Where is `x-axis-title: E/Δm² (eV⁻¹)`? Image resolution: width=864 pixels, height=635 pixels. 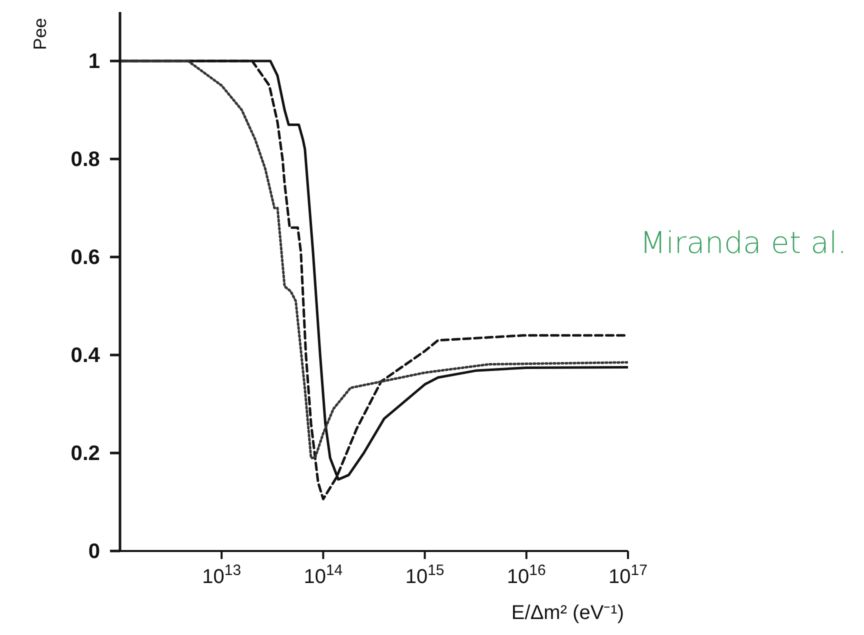
x-axis-title: E/Δm² (eV⁻¹) is located at coordinates (567, 613).